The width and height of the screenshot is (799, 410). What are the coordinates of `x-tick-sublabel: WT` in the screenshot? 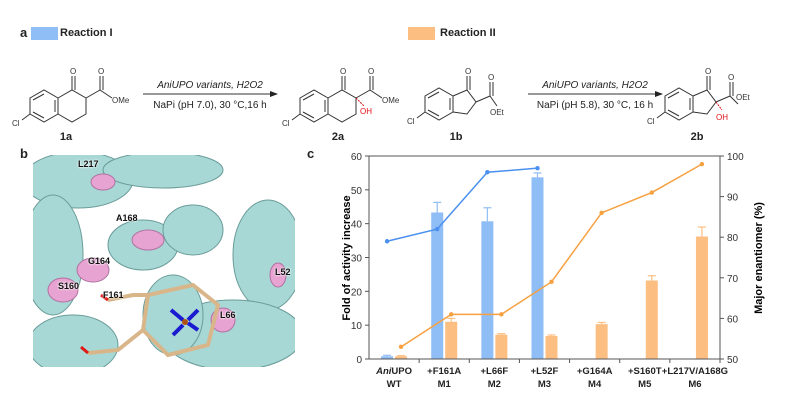 It's located at (394, 384).